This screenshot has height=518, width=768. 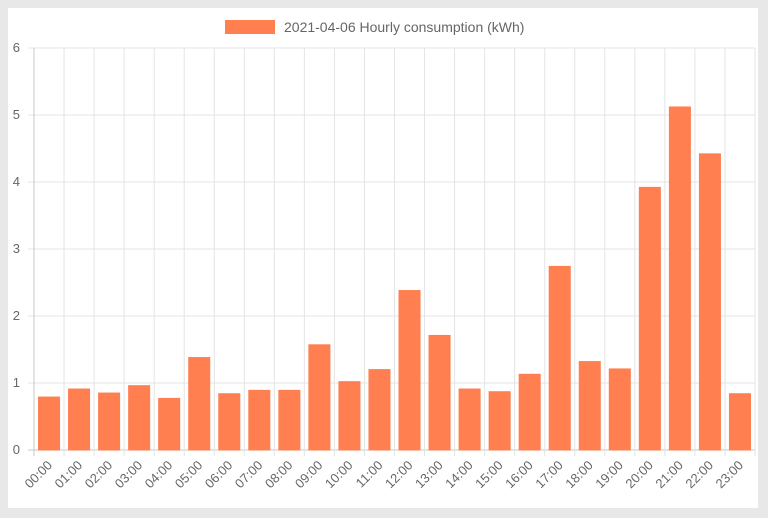 I want to click on x-tick-label: 21:00, so click(x=669, y=475).